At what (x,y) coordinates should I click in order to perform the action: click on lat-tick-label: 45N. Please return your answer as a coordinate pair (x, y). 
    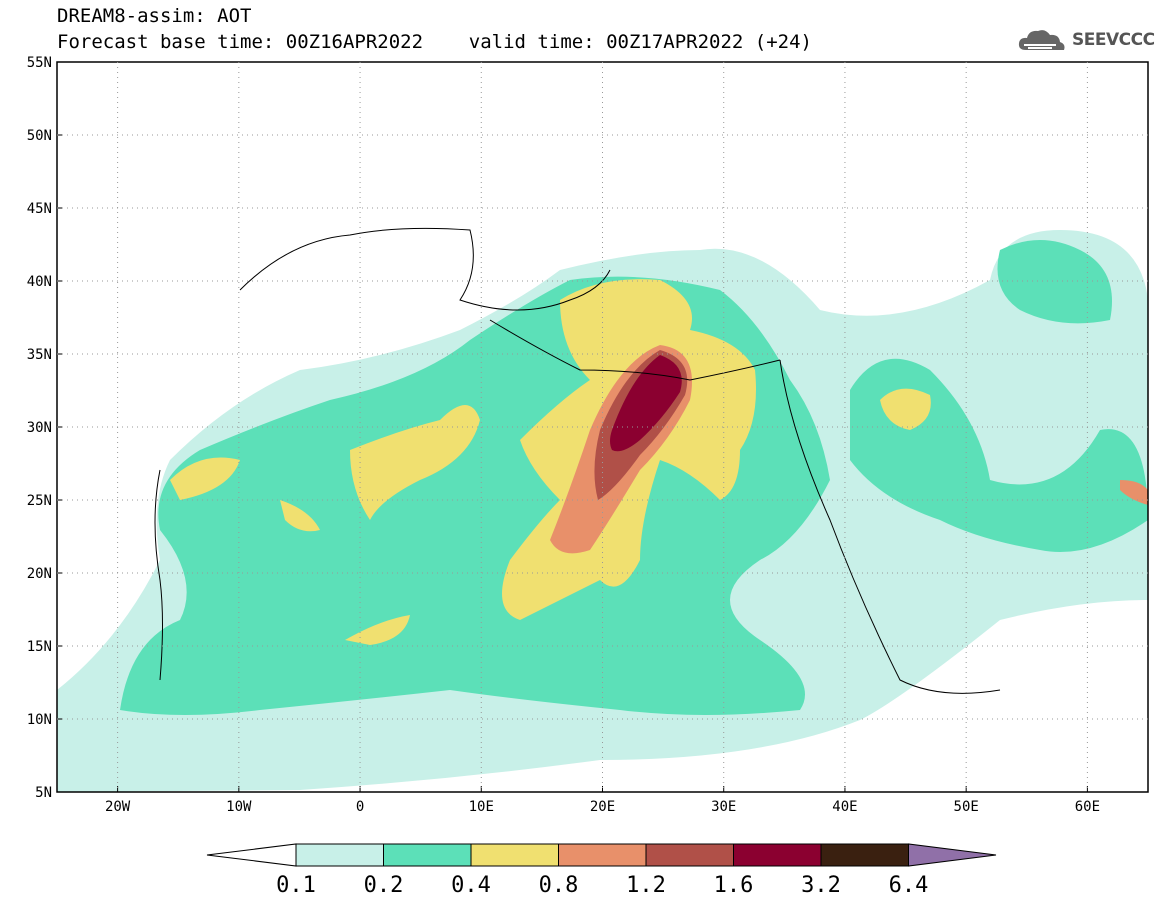
    Looking at the image, I should click on (39, 209).